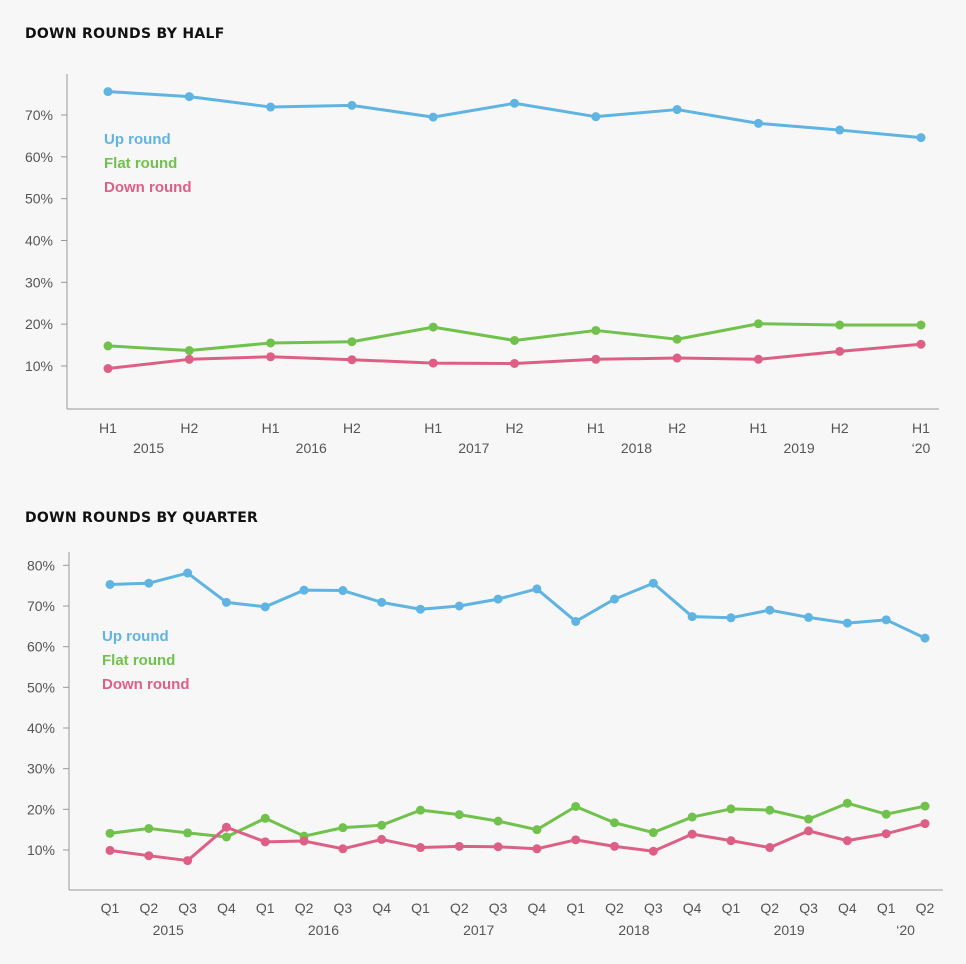 This screenshot has width=966, height=964. Describe the element at coordinates (41, 769) in the screenshot. I see `y-tick-label: 30%` at that location.